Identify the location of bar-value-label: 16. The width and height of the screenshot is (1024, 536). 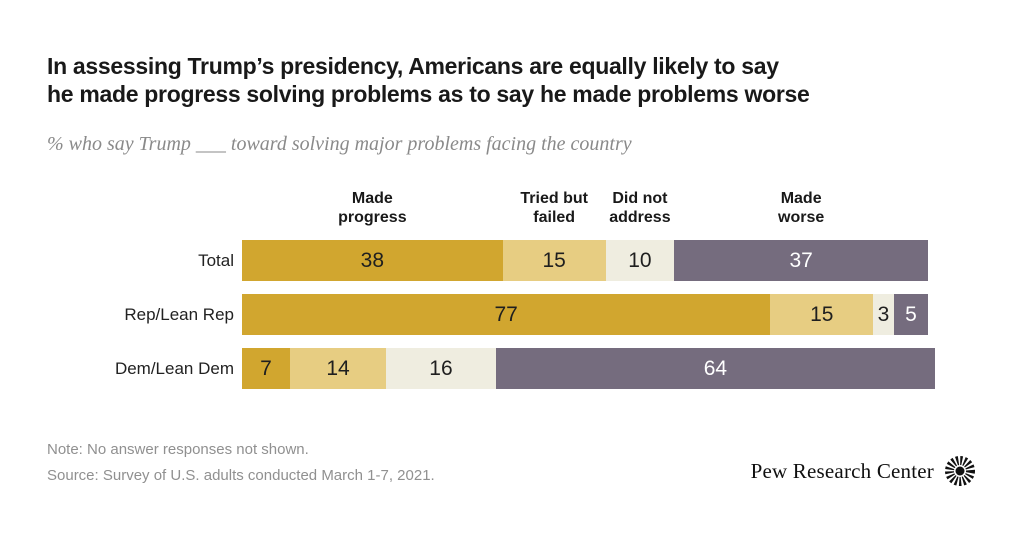
(441, 368).